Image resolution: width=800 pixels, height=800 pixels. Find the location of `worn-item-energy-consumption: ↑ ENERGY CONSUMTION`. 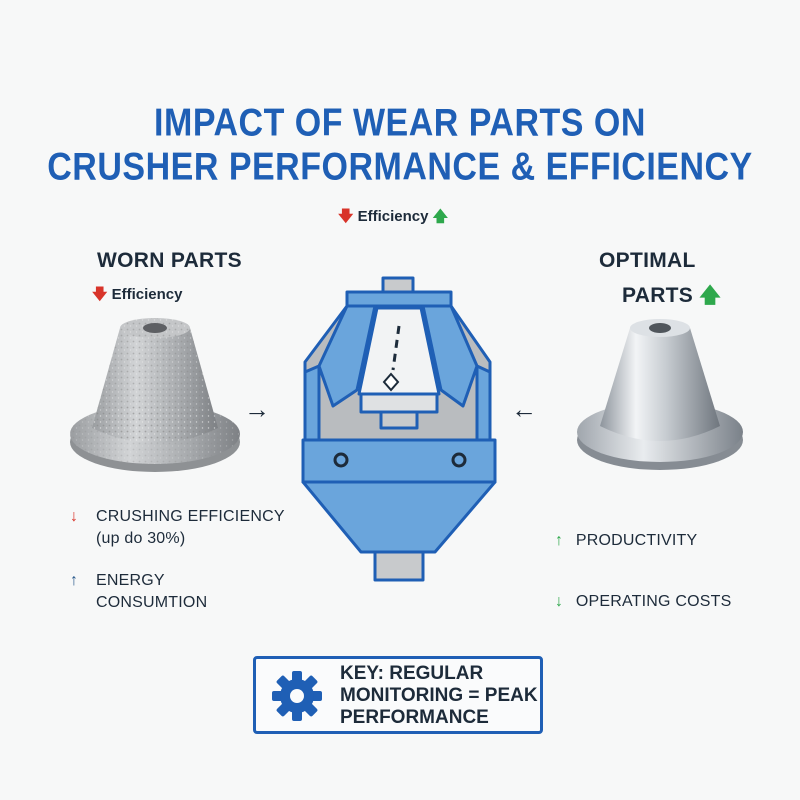

worn-item-energy-consumption: ↑ ENERGY CONSUMTION is located at coordinates (180, 592).